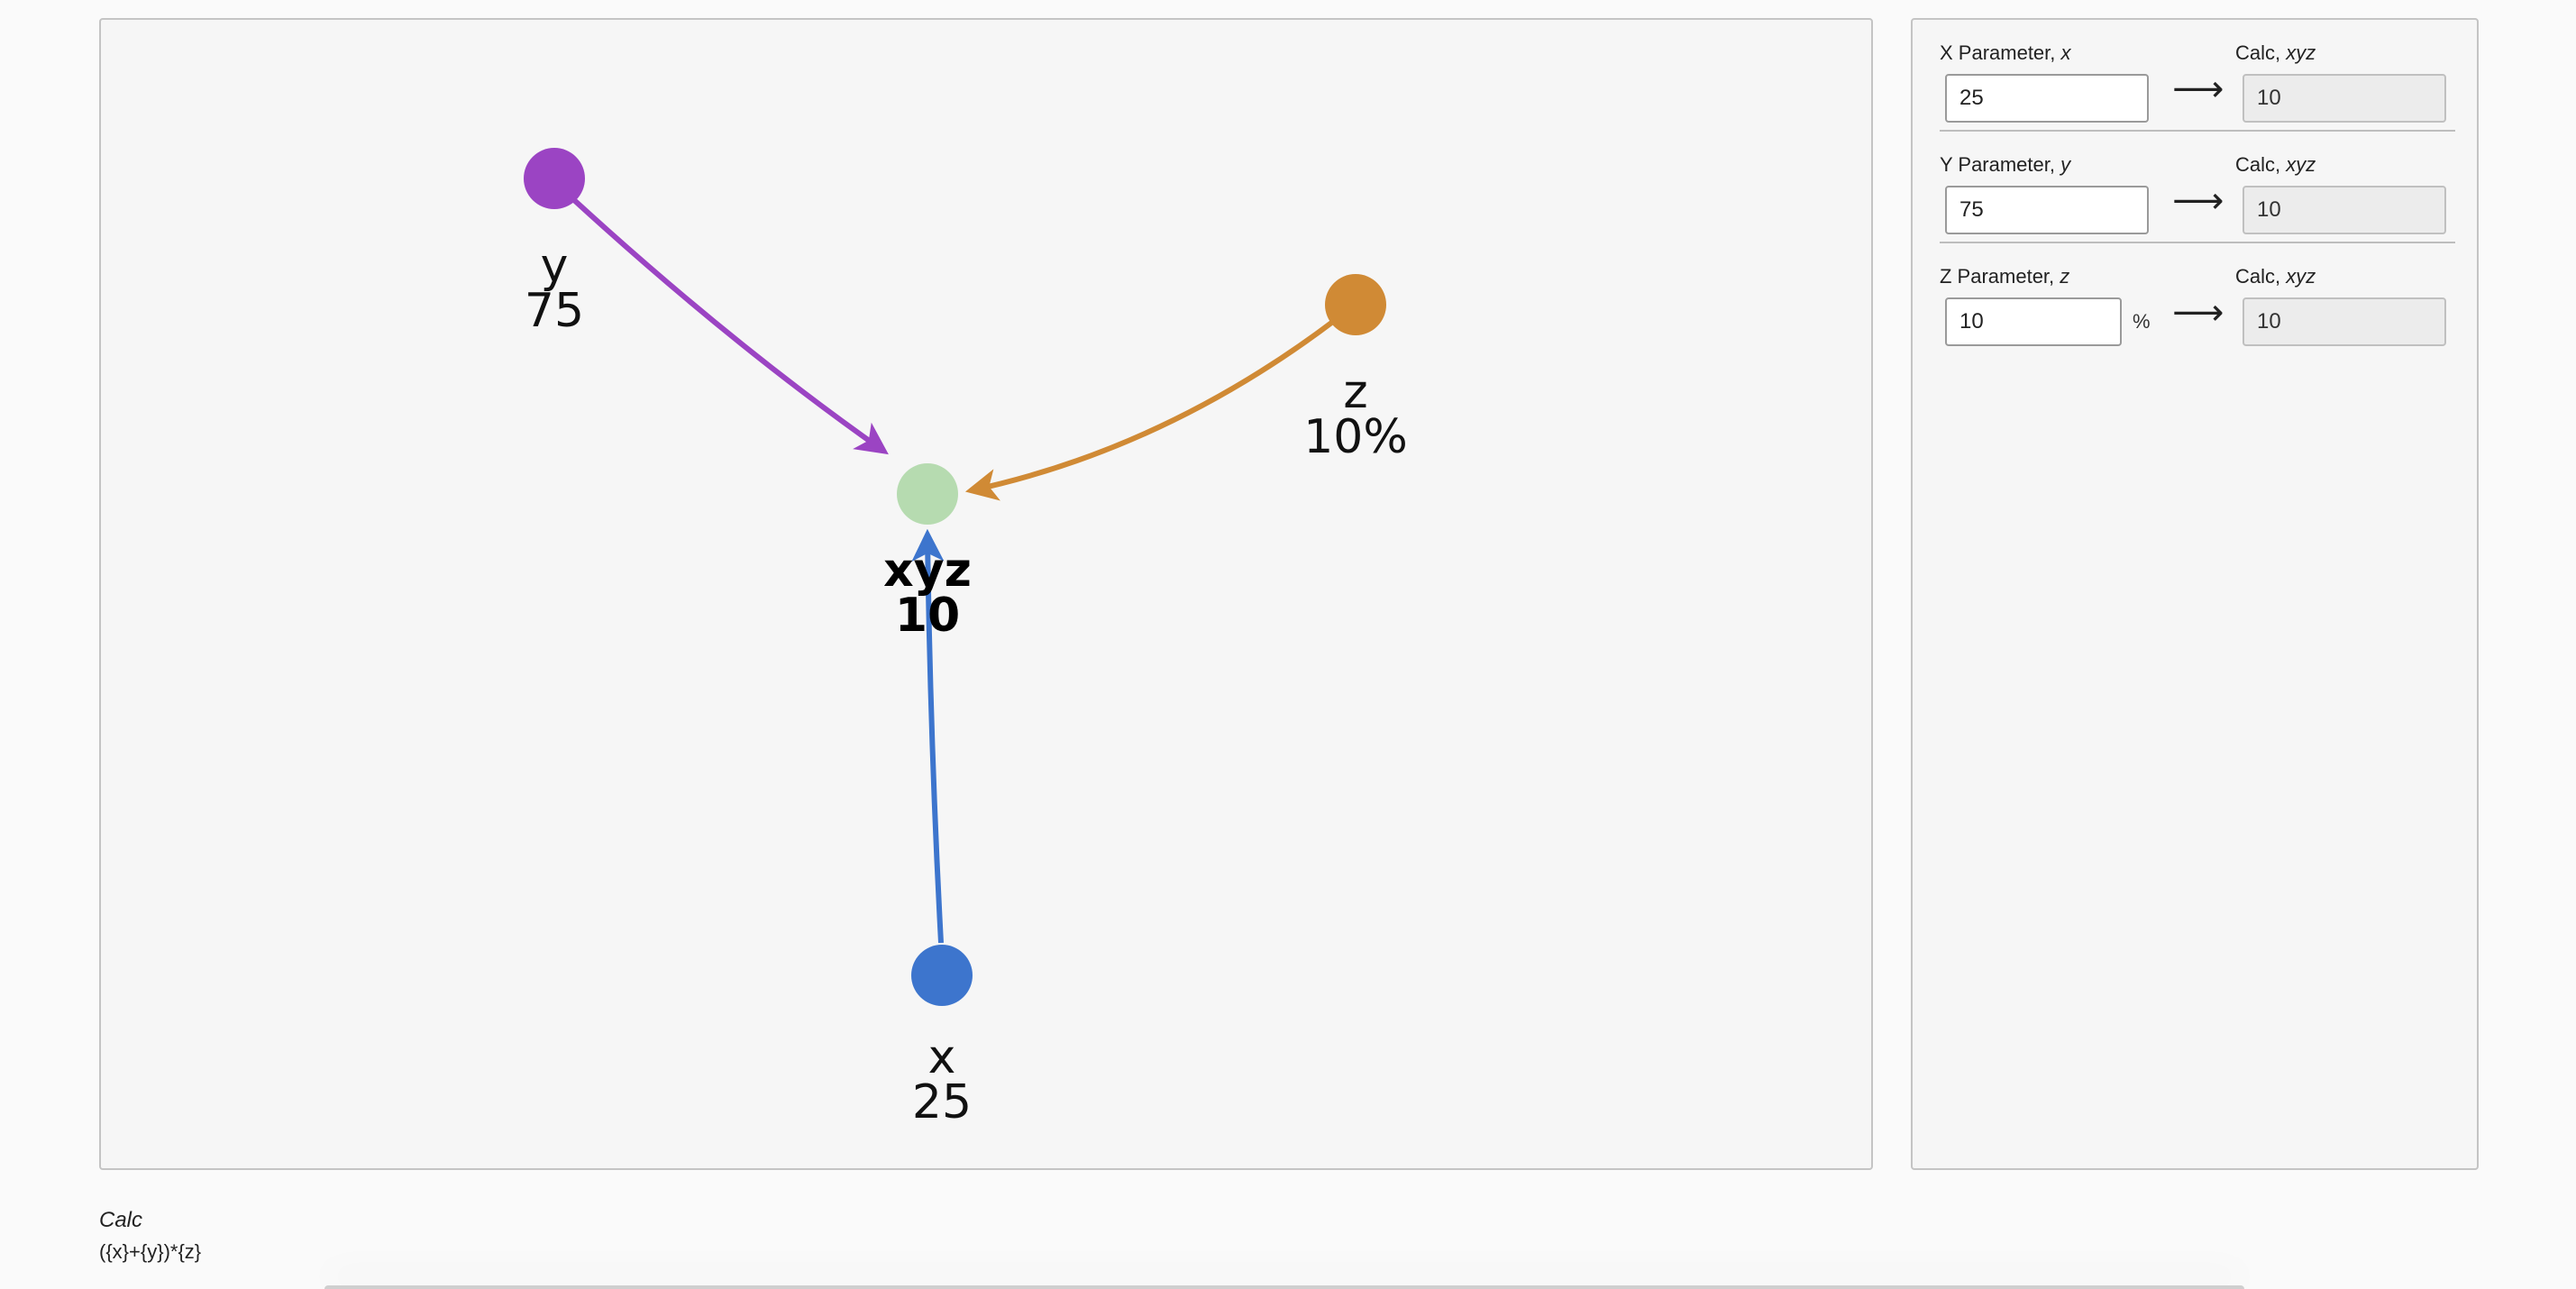 The height and width of the screenshot is (1289, 2576). I want to click on node-xyz, so click(927, 494).